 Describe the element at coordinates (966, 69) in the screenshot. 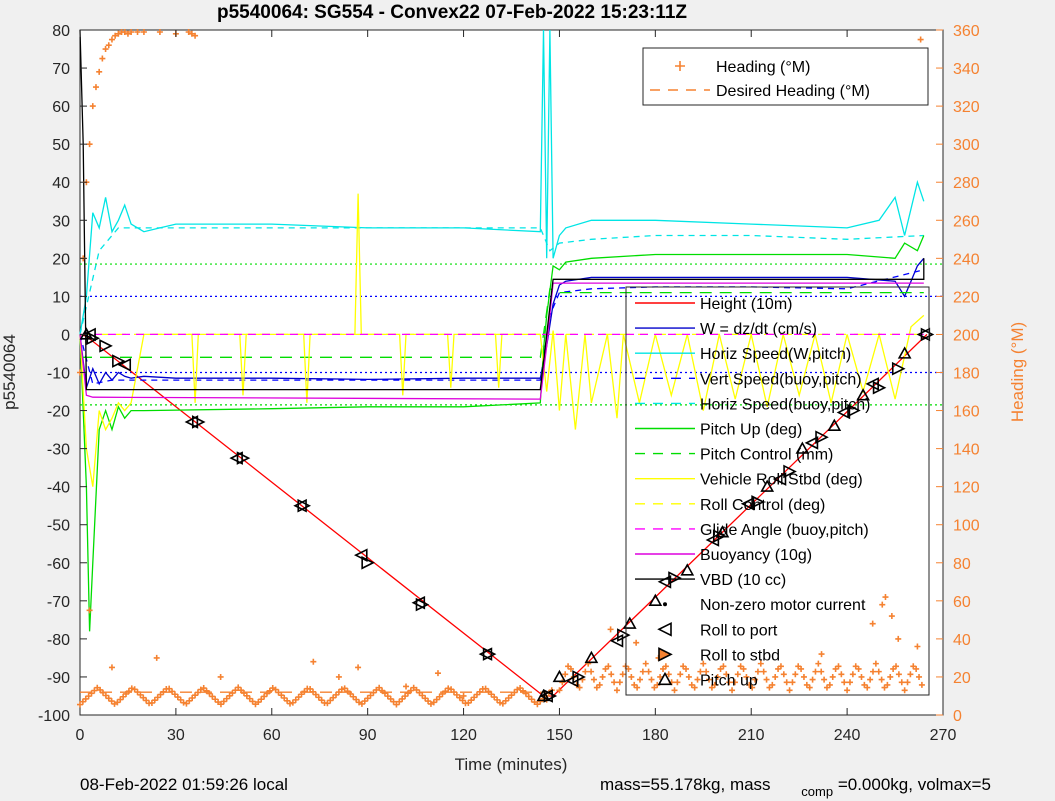

I see `y2-tick-label: 340` at that location.